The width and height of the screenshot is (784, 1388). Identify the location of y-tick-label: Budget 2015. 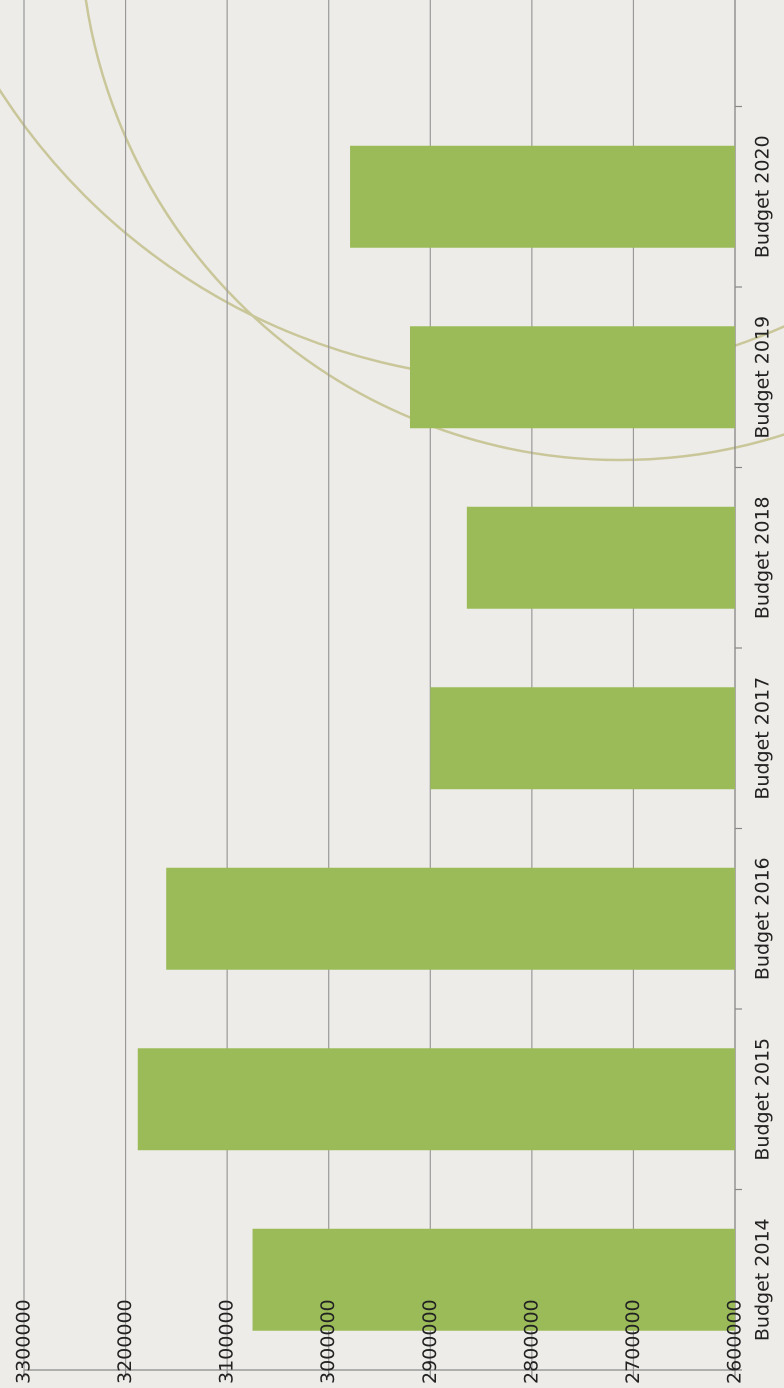
(763, 1099).